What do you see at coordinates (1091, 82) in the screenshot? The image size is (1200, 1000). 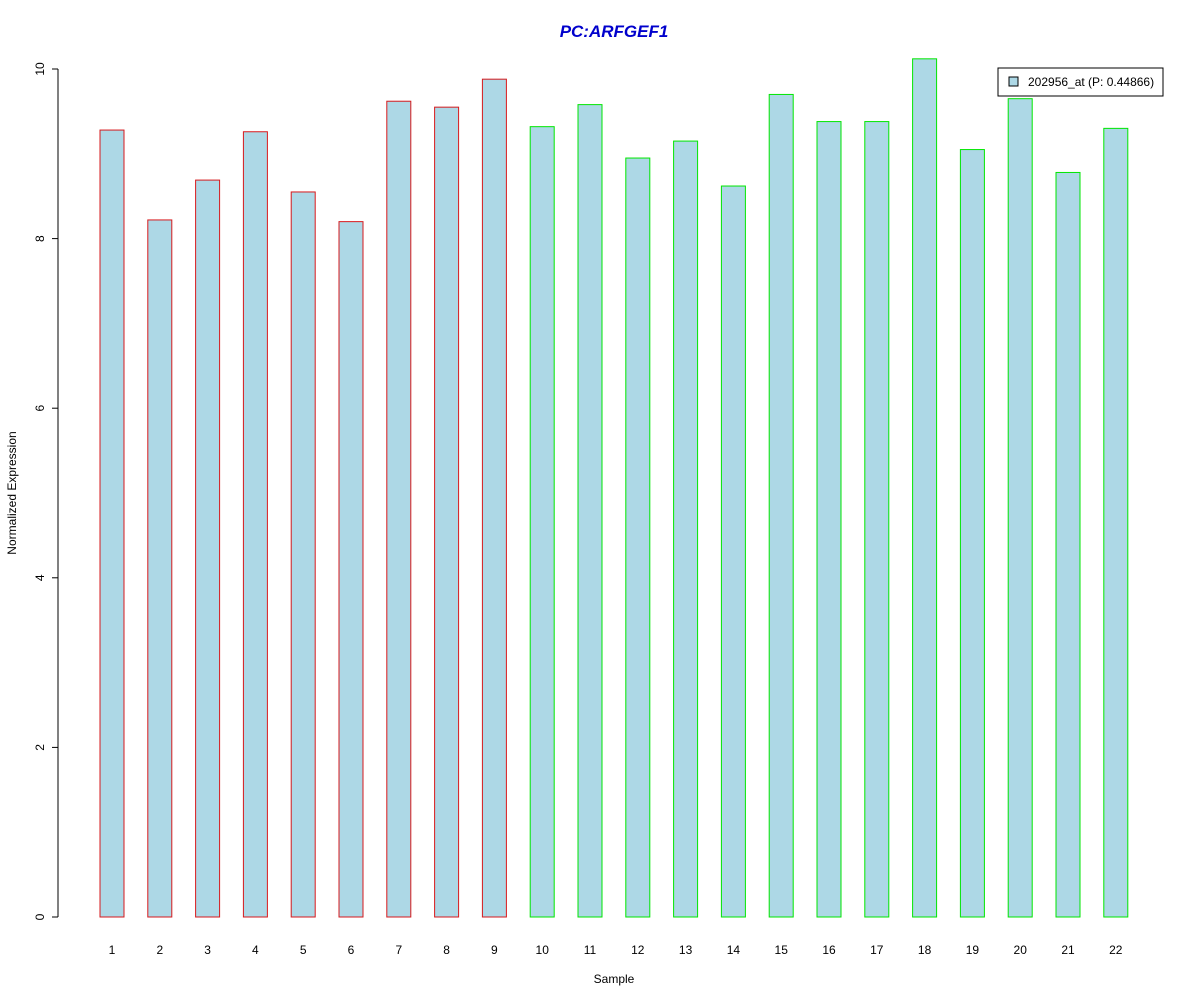 I see `legend-entry-label: 202956_at (P: 0.44866)` at bounding box center [1091, 82].